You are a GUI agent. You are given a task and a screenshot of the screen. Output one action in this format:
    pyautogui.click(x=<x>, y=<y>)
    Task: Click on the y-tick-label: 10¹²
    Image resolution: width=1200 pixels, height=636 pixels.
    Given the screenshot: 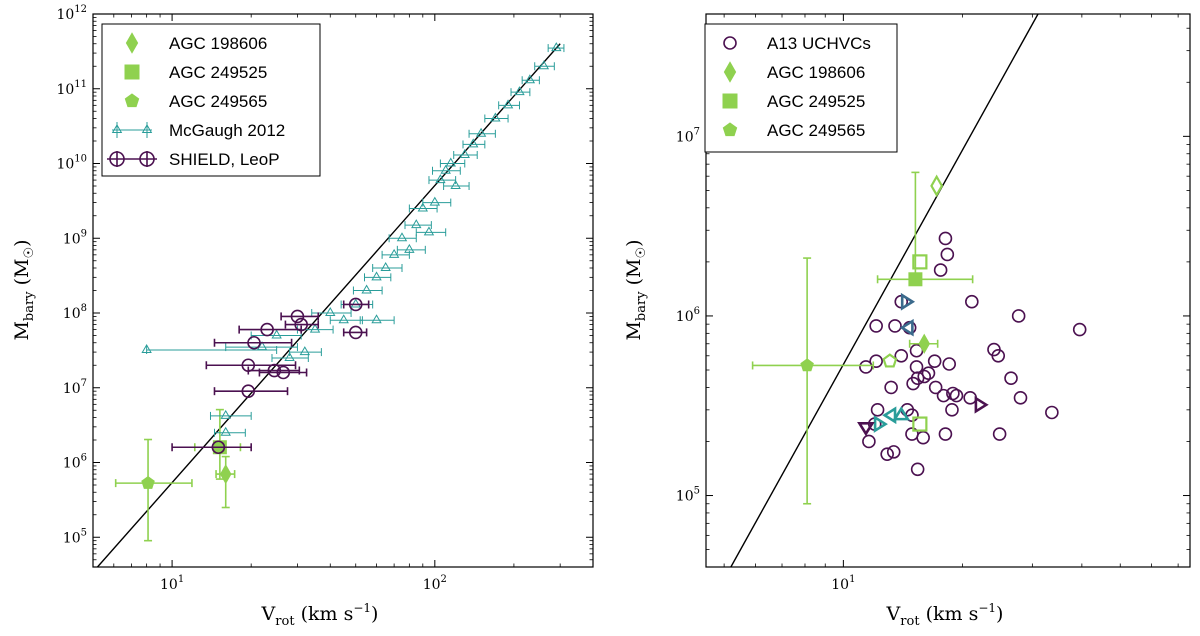 What is the action you would take?
    pyautogui.click(x=71, y=13)
    